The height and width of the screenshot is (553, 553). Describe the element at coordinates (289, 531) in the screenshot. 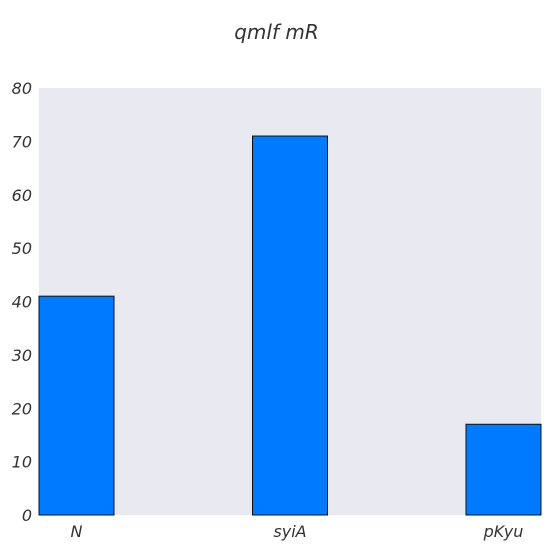

I see `x-tick-label: syiA` at that location.